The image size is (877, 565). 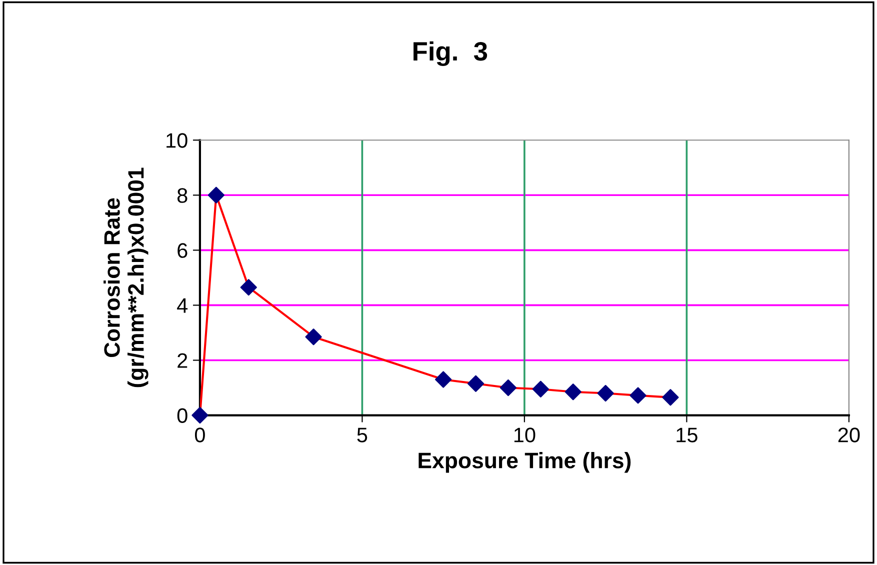 What do you see at coordinates (525, 435) in the screenshot?
I see `x-tick-label: 10` at bounding box center [525, 435].